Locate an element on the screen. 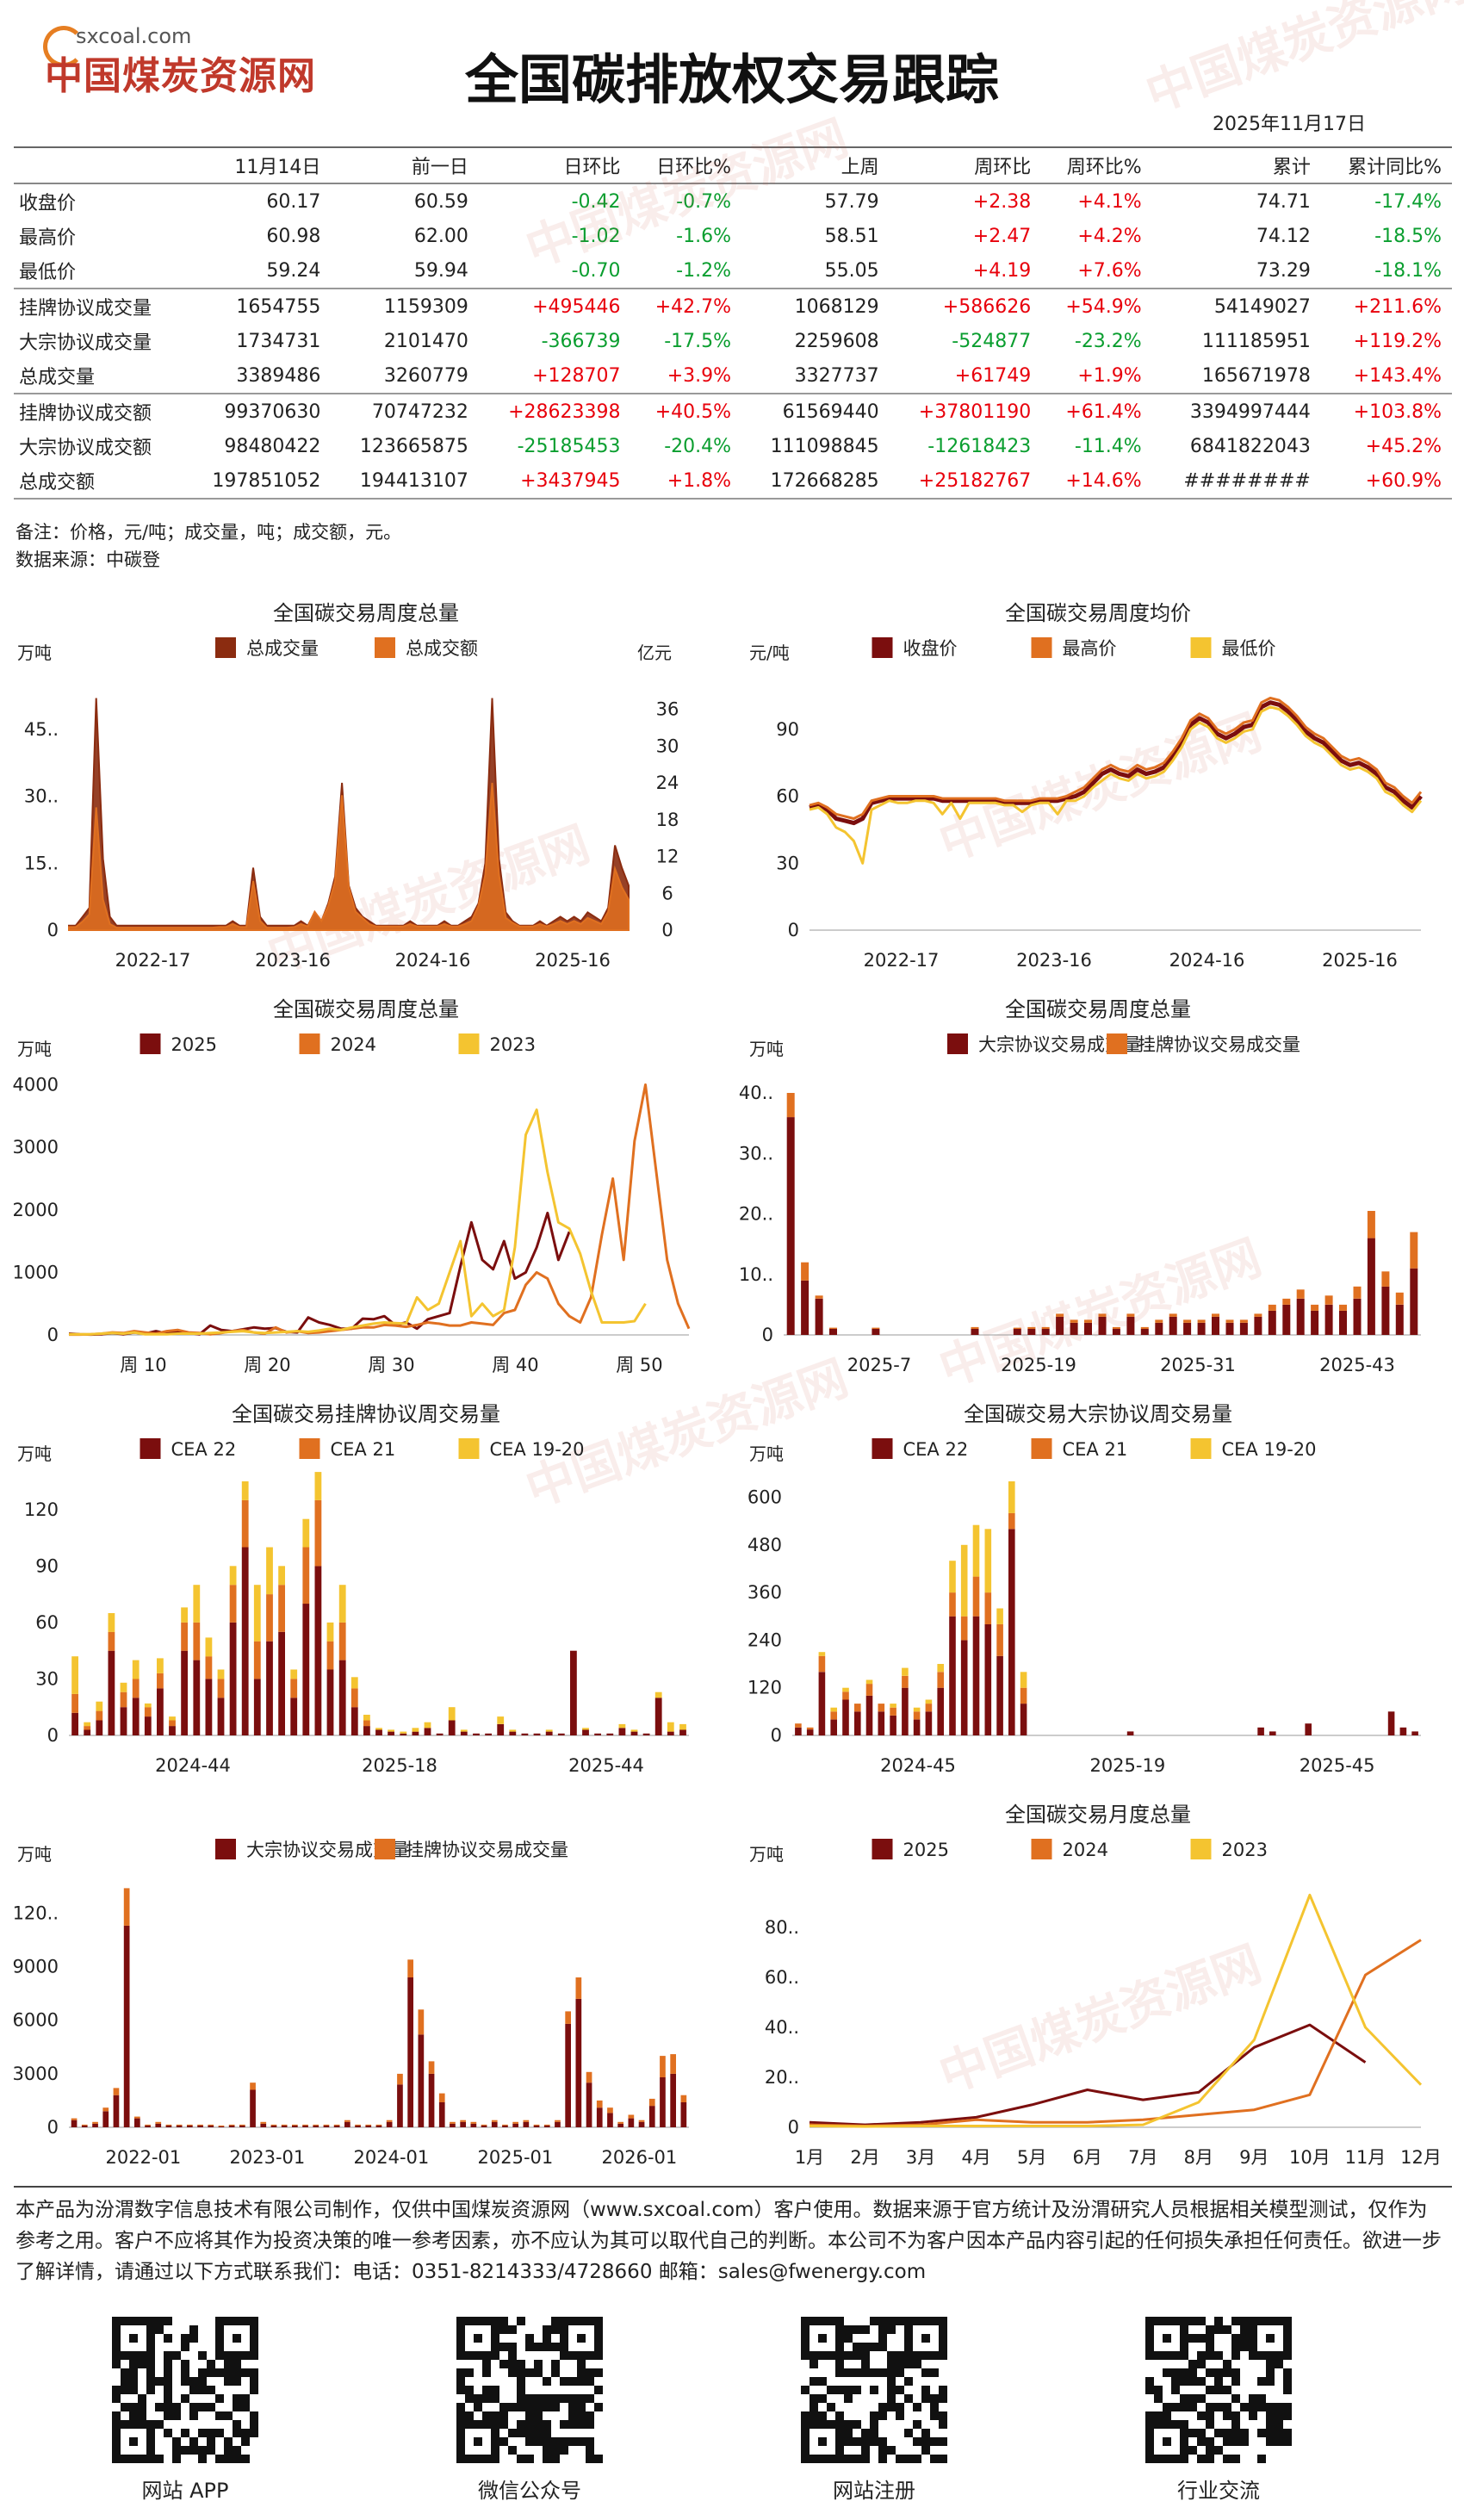 This screenshot has height=2520, width=1464. note-units: 备注：价格，元/吨；成交量，吨；成交额，元。 is located at coordinates (209, 533).